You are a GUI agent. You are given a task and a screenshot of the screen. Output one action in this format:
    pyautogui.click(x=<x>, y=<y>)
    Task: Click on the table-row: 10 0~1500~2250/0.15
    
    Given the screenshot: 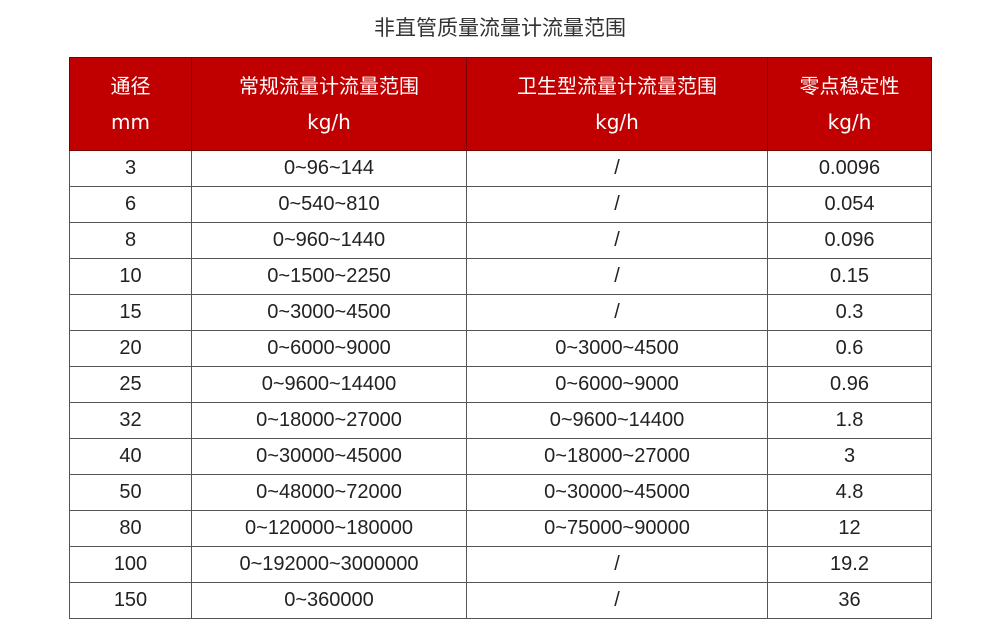 What is the action you would take?
    pyautogui.click(x=500, y=276)
    